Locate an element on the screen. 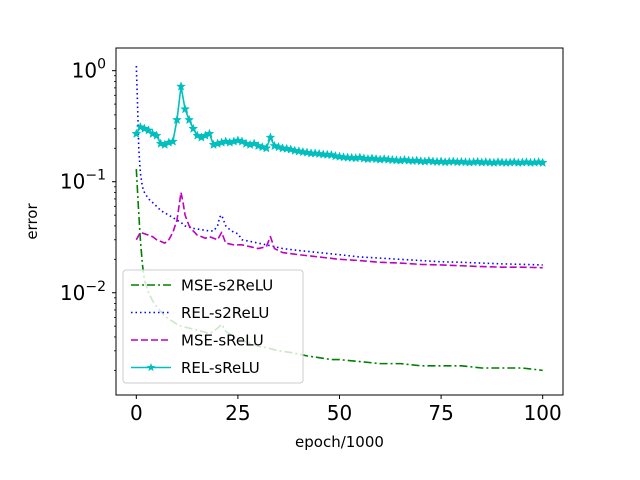  series-line-MSE-sReLU is located at coordinates (339, 230).